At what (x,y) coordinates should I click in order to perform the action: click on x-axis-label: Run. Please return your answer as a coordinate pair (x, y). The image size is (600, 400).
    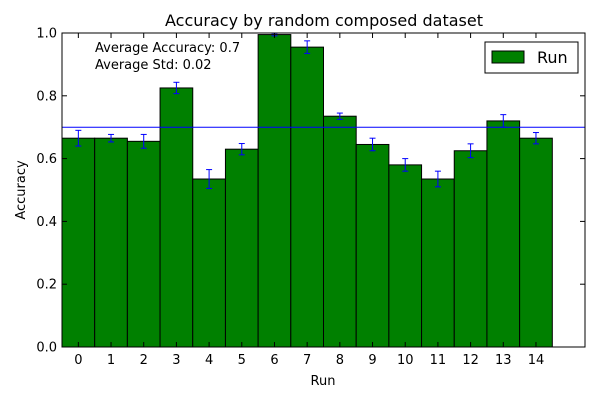
    Looking at the image, I should click on (323, 381).